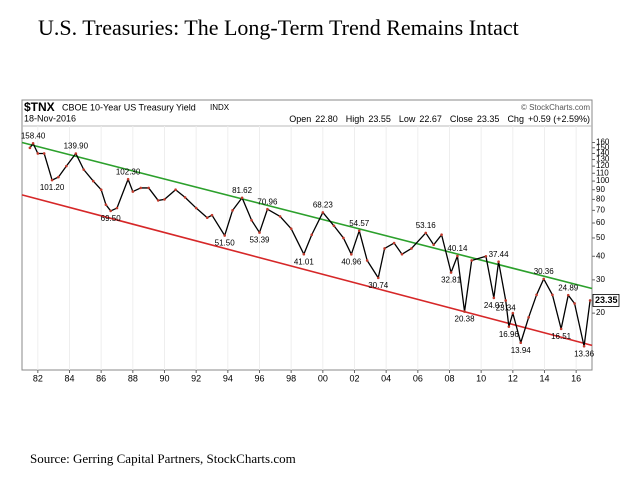  Describe the element at coordinates (576, 378) in the screenshot. I see `x-tick-label: 16` at that location.